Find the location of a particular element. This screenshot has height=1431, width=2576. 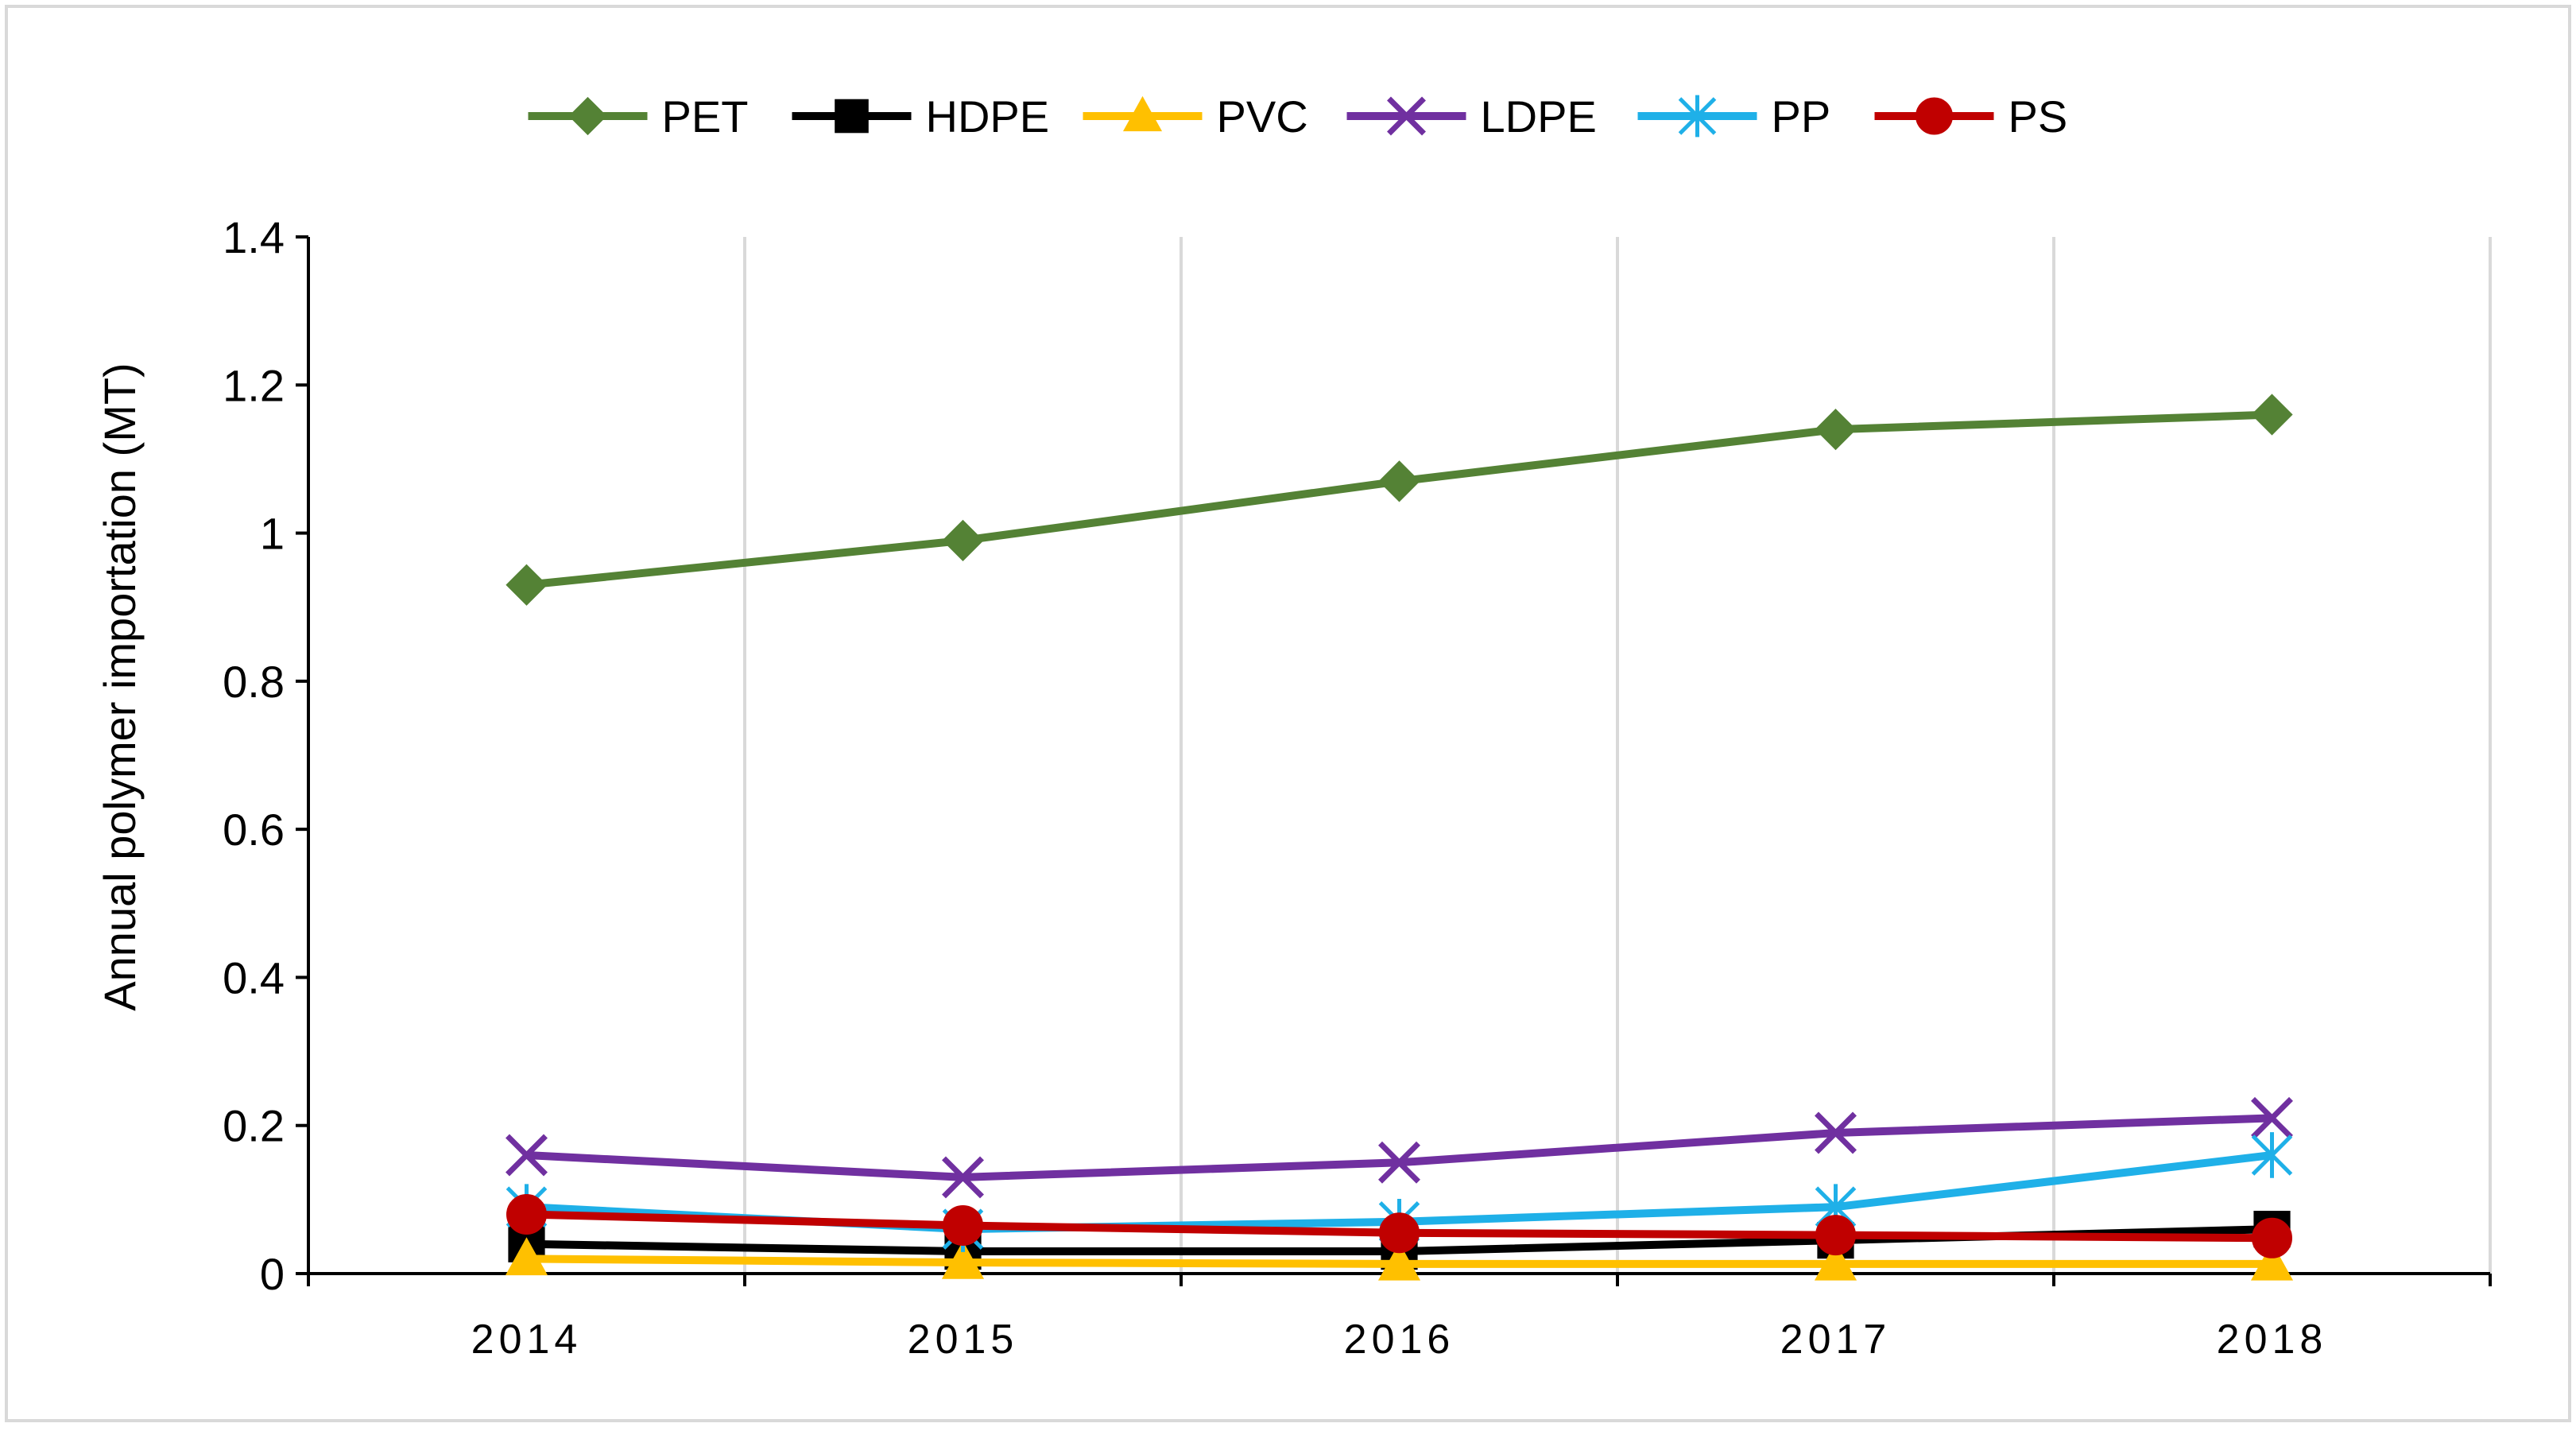

legend-marker-hdpe is located at coordinates (852, 116).